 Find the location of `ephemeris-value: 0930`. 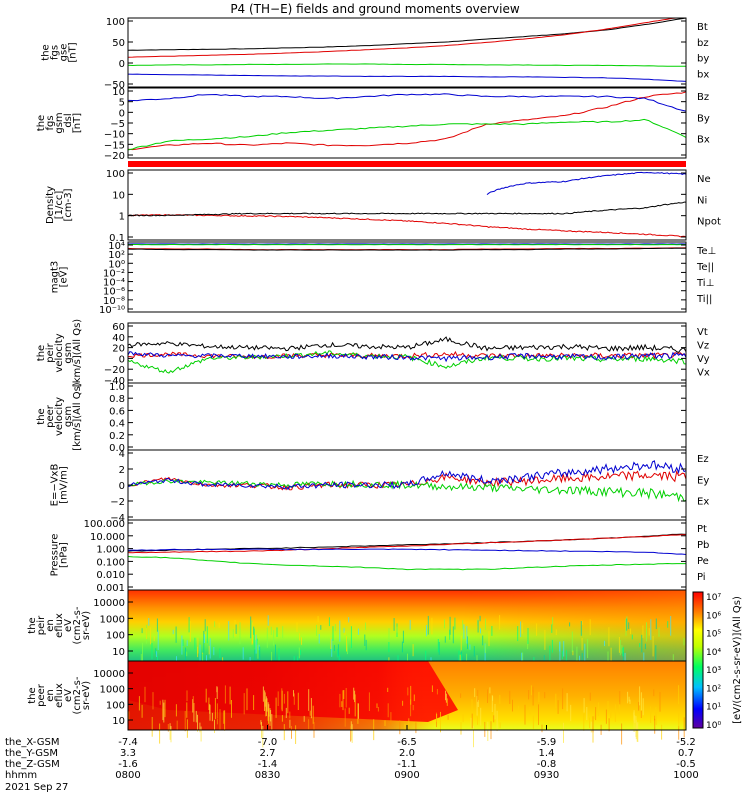

ephemeris-value: 0930 is located at coordinates (546, 775).